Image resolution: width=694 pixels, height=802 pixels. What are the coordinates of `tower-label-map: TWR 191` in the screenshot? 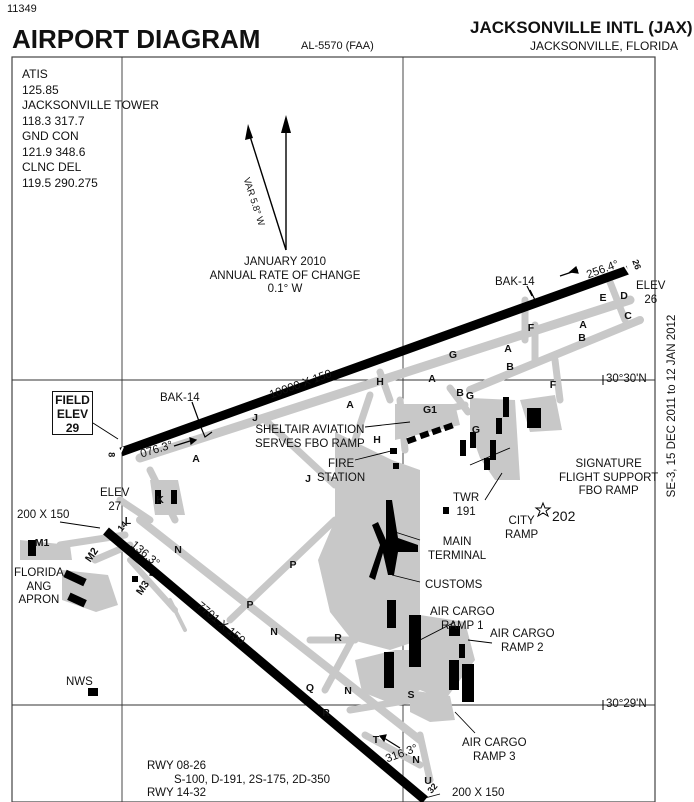 It's located at (466, 505).